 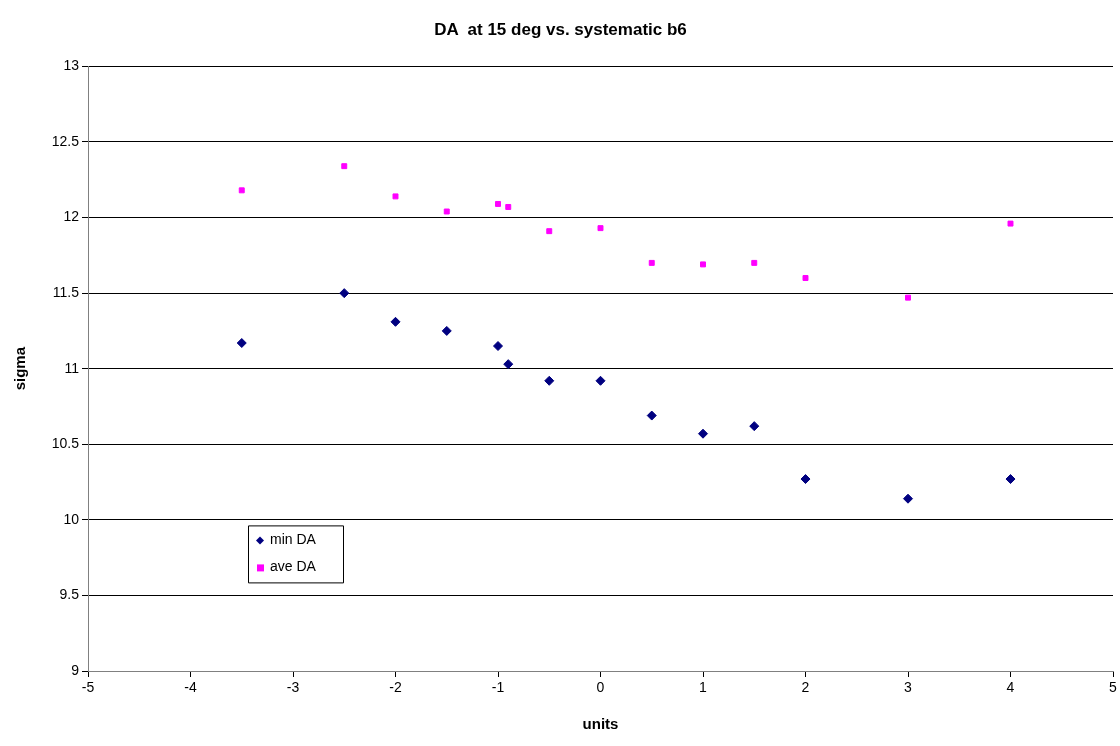 I want to click on x-tick-label: 1, so click(x=703, y=687).